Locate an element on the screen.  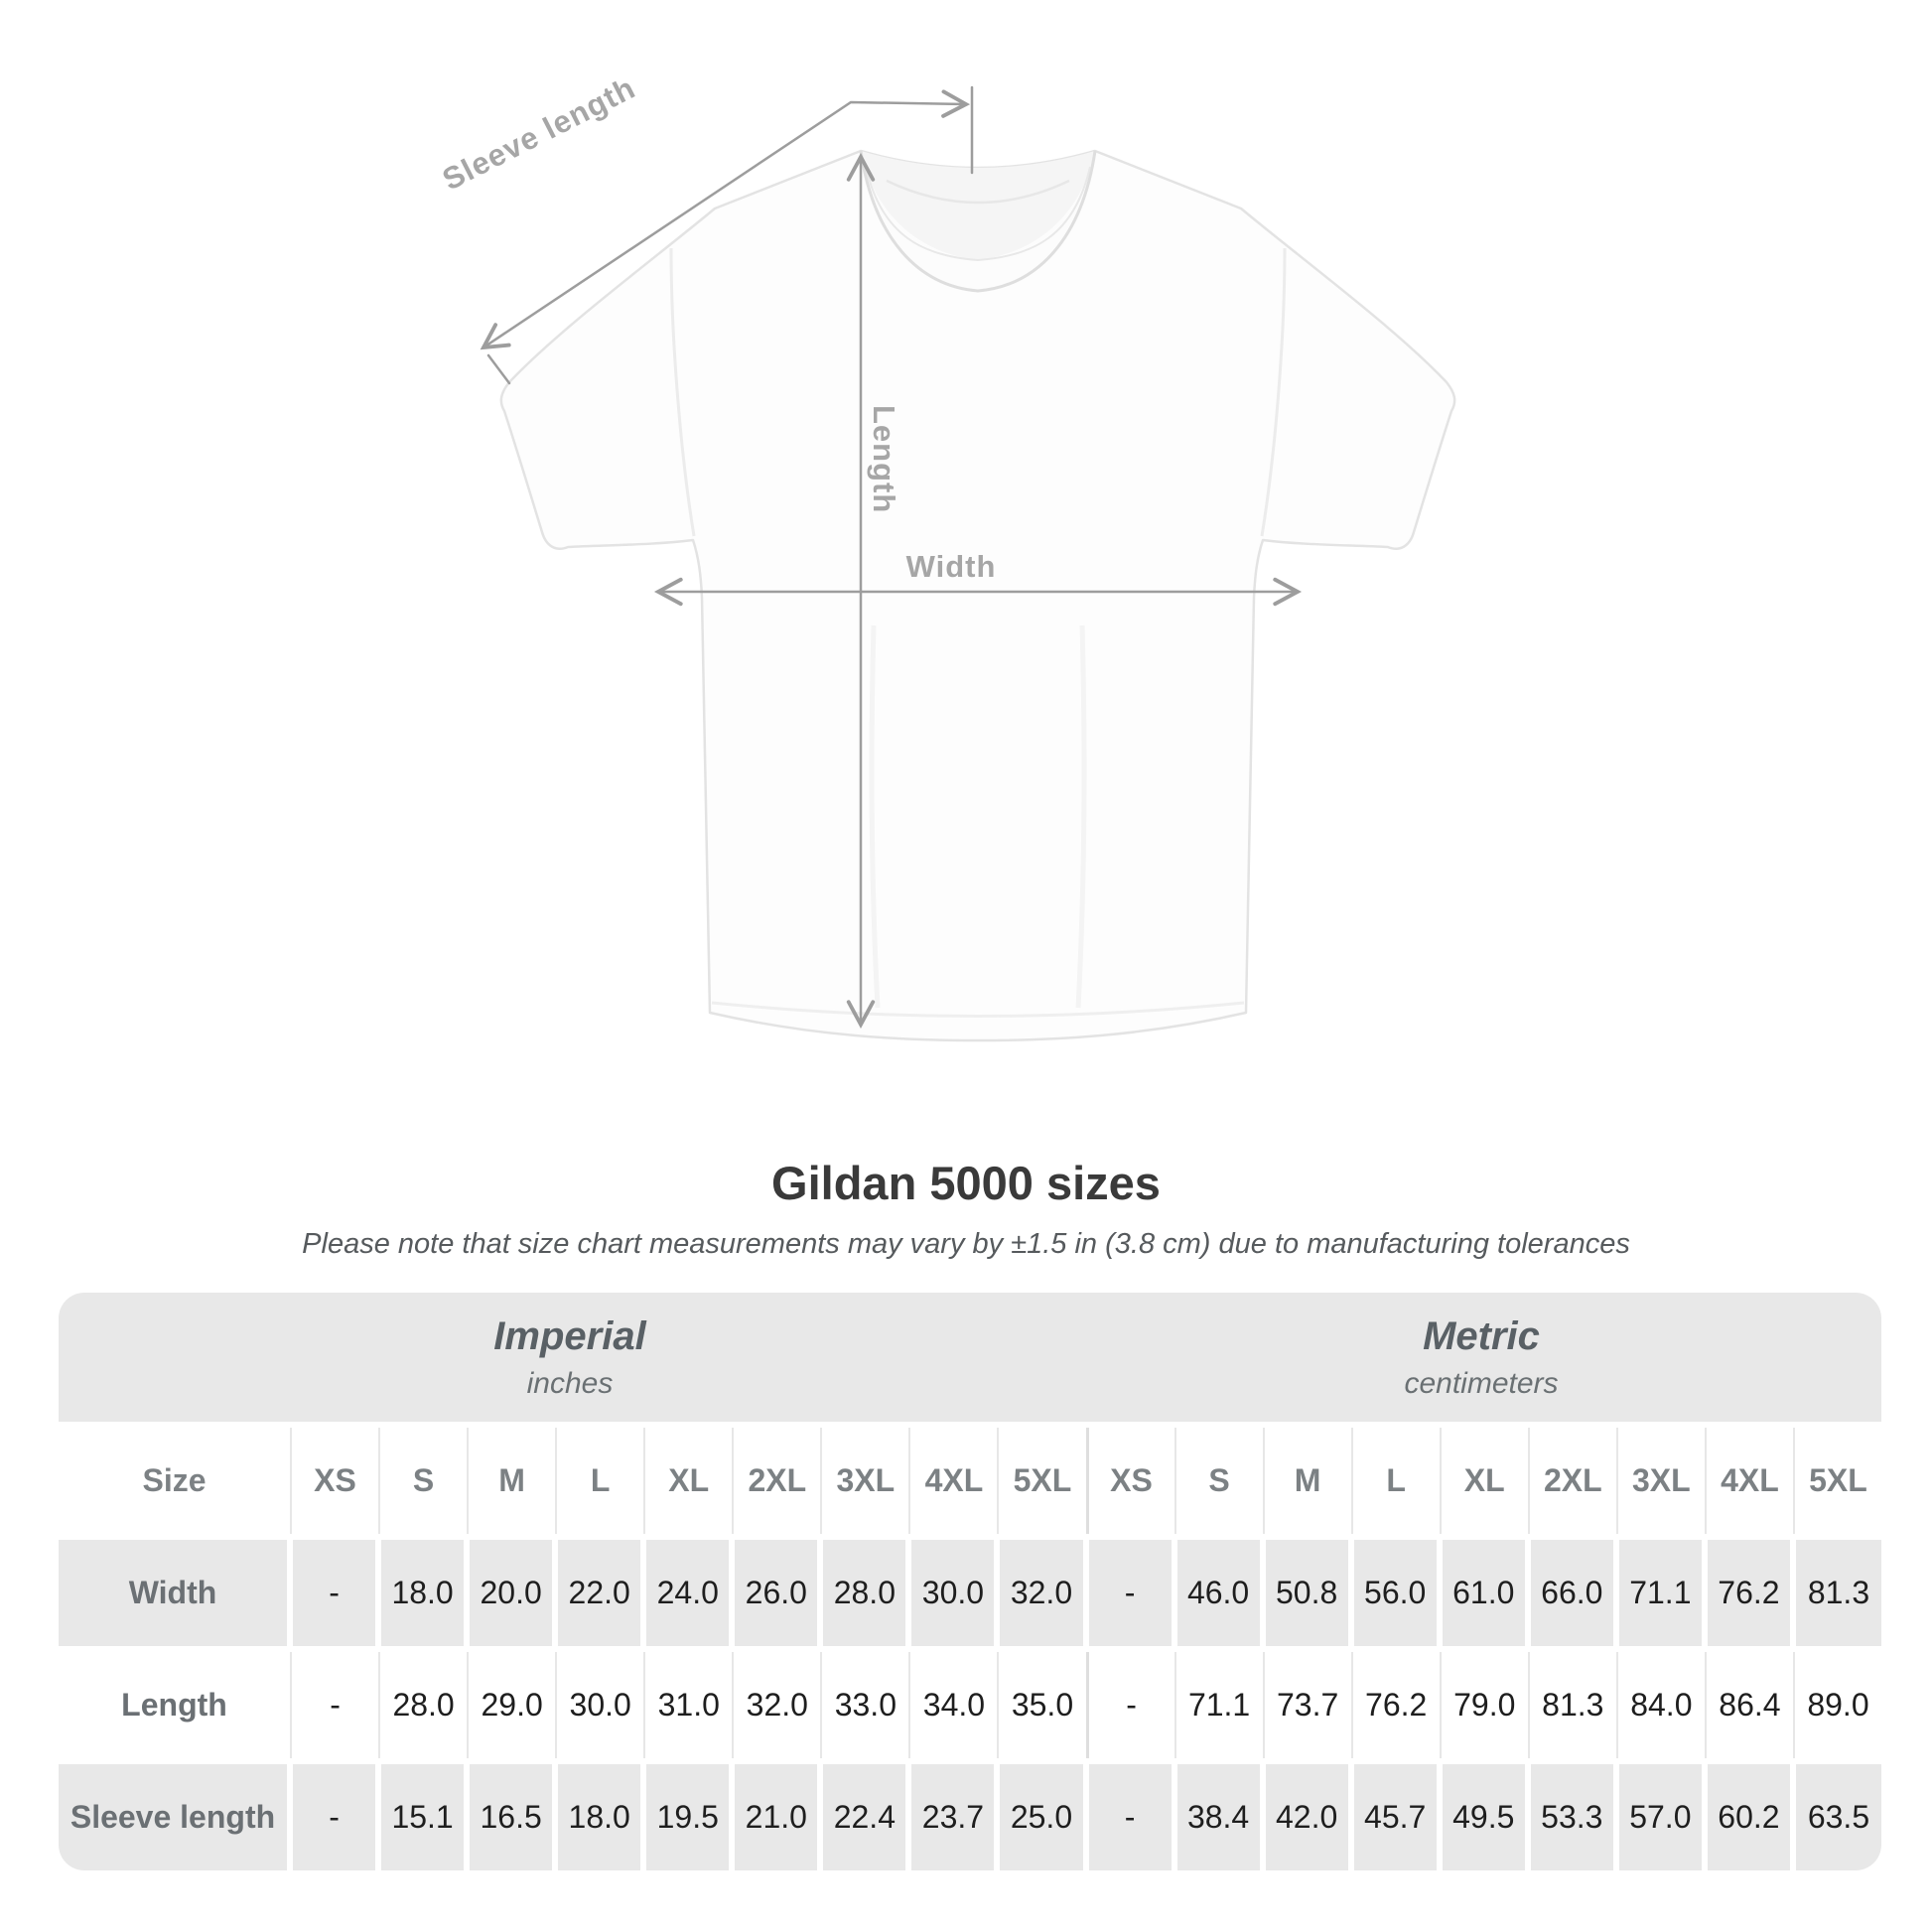
value-cell: 21.0 is located at coordinates (776, 1817).